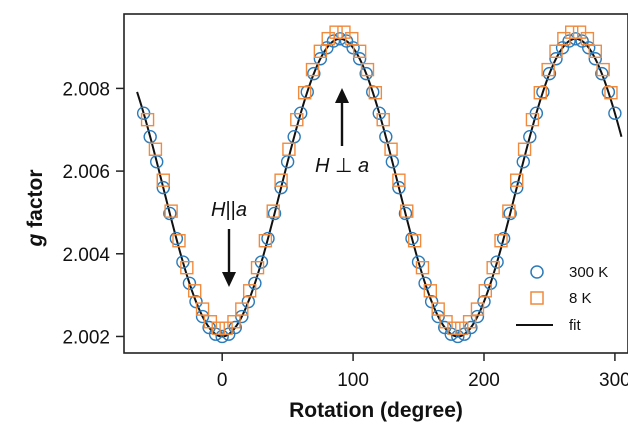 This screenshot has height=425, width=628. What do you see at coordinates (222, 380) in the screenshot?
I see `x-tick-label: 0` at bounding box center [222, 380].